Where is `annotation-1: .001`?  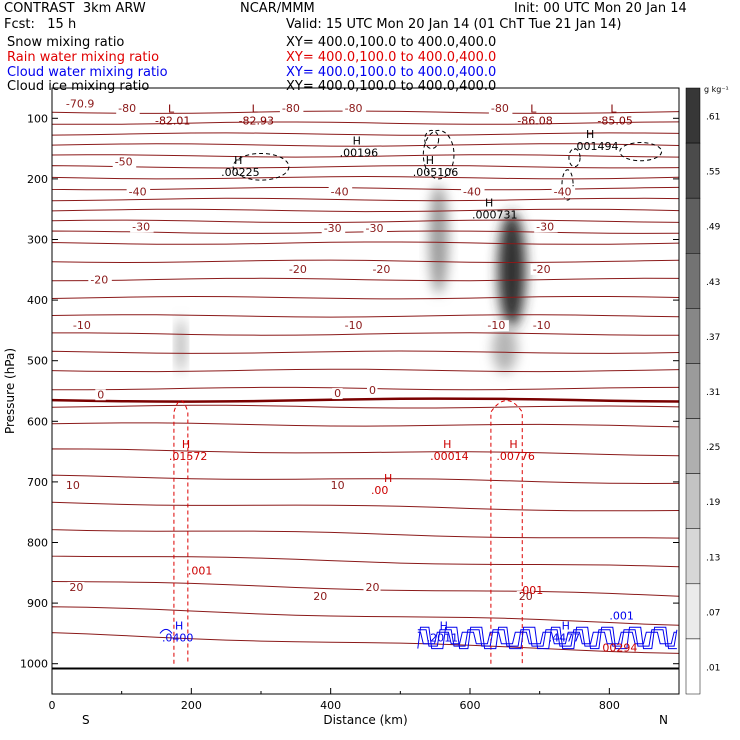
annotation-1: .001 is located at coordinates (531, 590).